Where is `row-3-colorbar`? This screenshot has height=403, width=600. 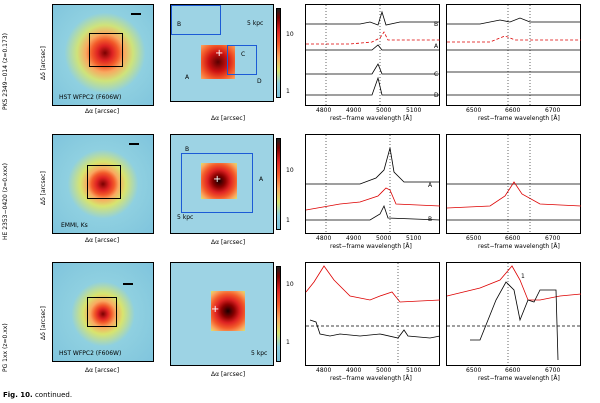 row-3-colorbar is located at coordinates (278, 314).